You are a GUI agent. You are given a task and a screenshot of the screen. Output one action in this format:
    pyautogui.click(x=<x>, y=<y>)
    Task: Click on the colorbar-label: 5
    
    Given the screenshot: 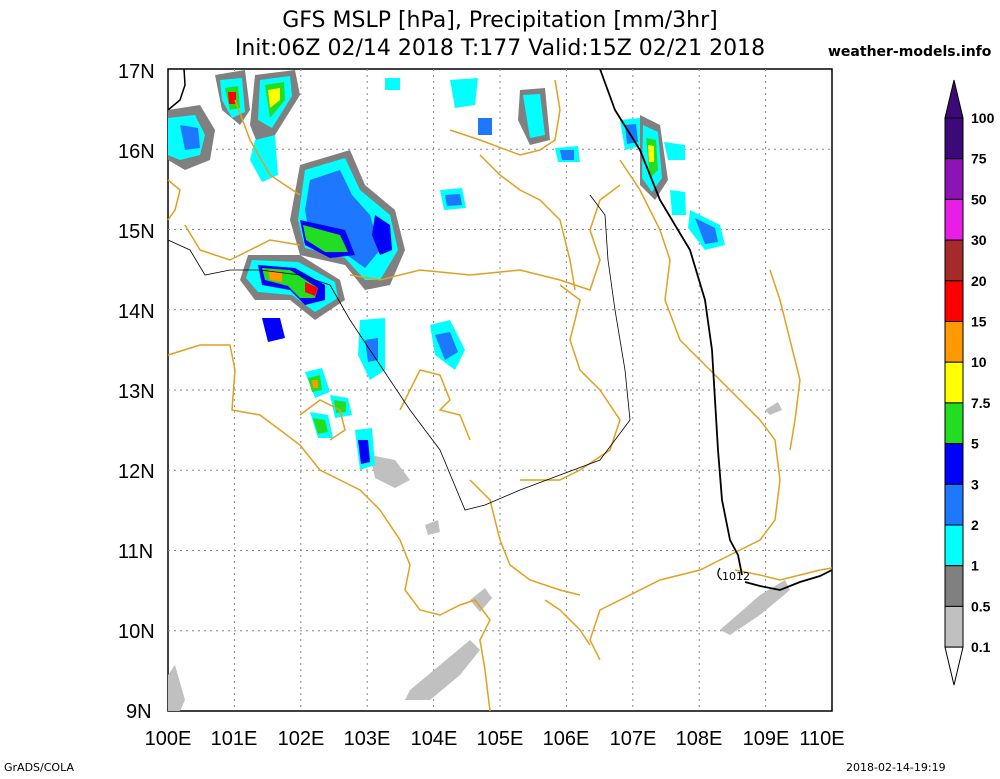 What is the action you would take?
    pyautogui.click(x=975, y=444)
    